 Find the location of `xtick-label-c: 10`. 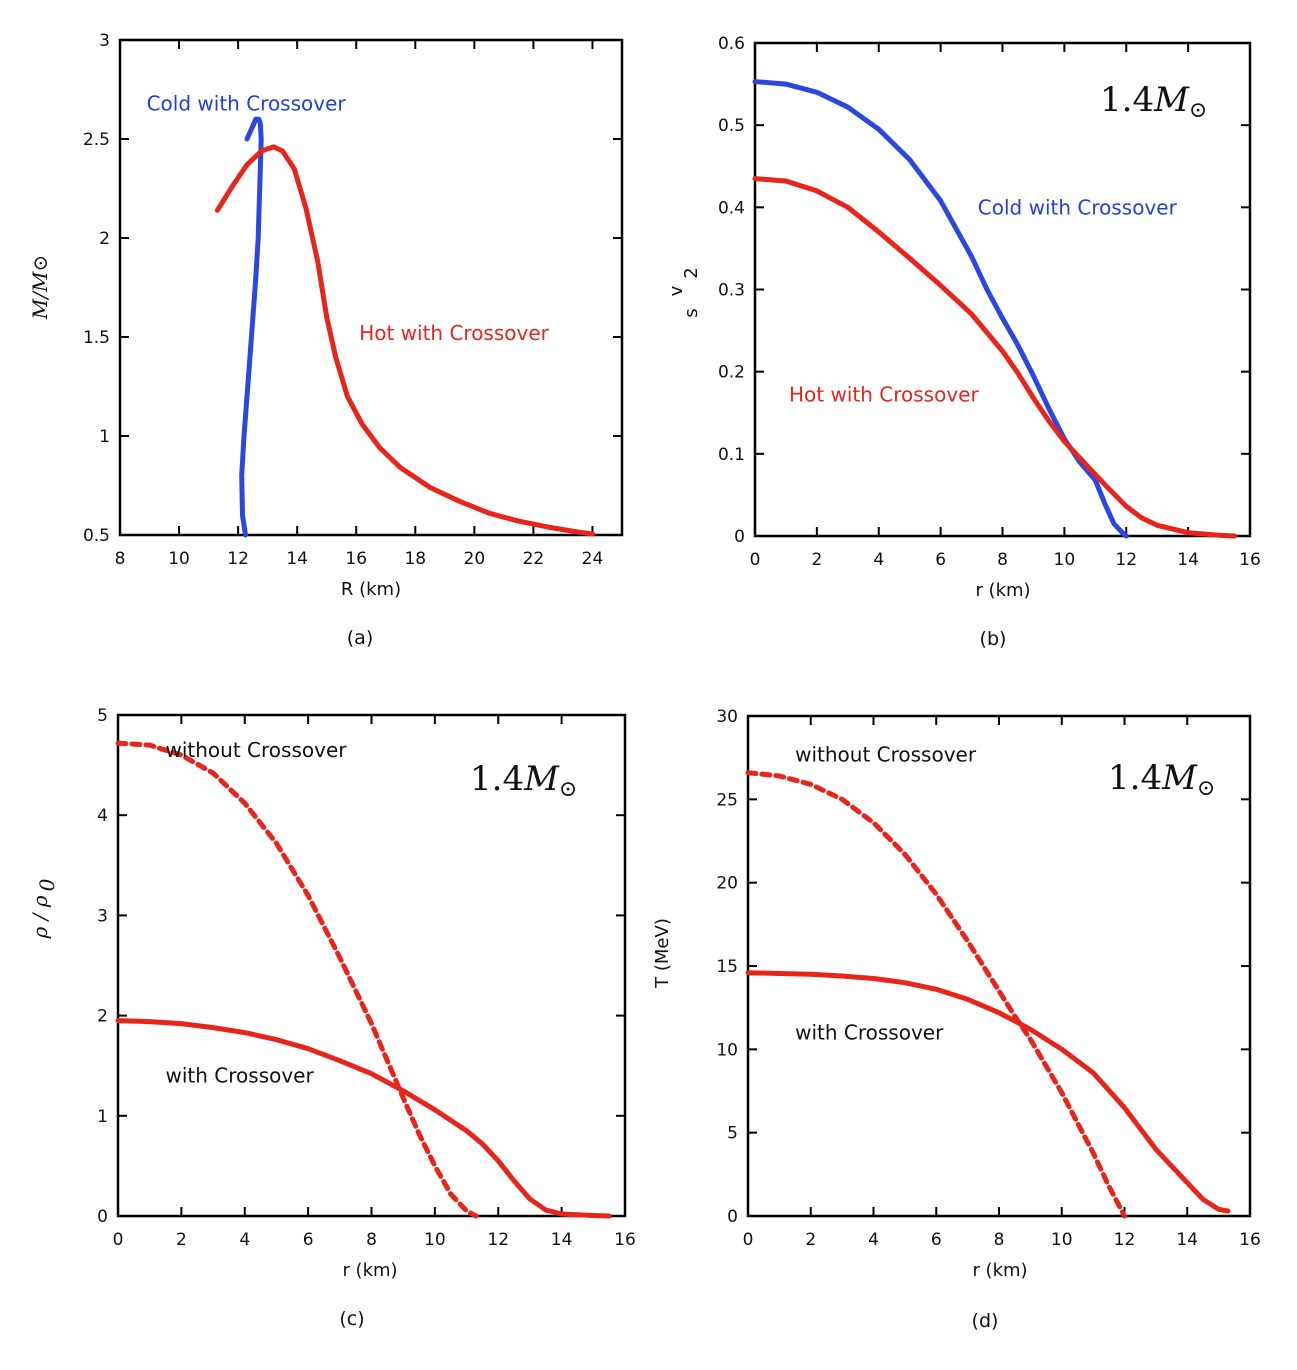

xtick-label-c: 10 is located at coordinates (435, 1240).